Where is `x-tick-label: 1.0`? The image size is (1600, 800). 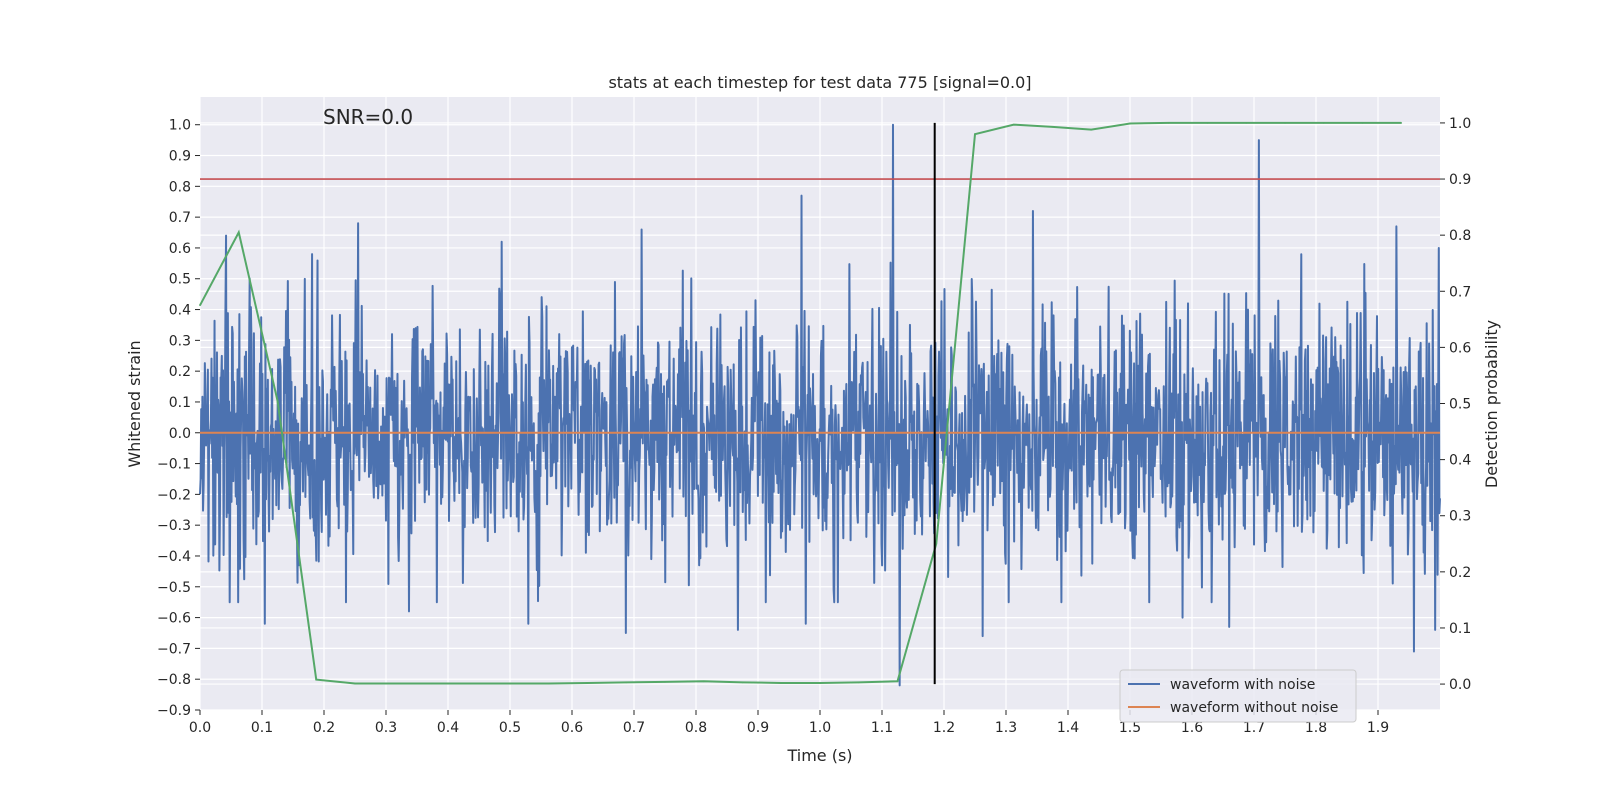 x-tick-label: 1.0 is located at coordinates (820, 728).